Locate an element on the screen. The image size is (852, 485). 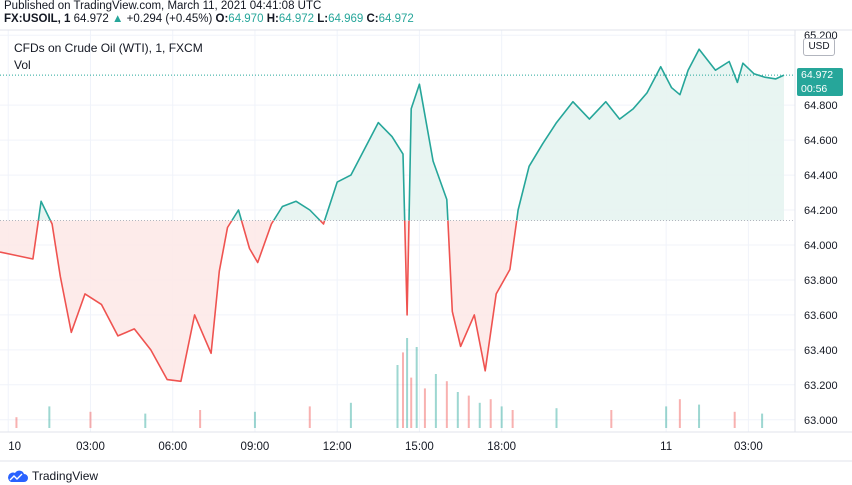
y-tick-label: 63.200 is located at coordinates (821, 386).